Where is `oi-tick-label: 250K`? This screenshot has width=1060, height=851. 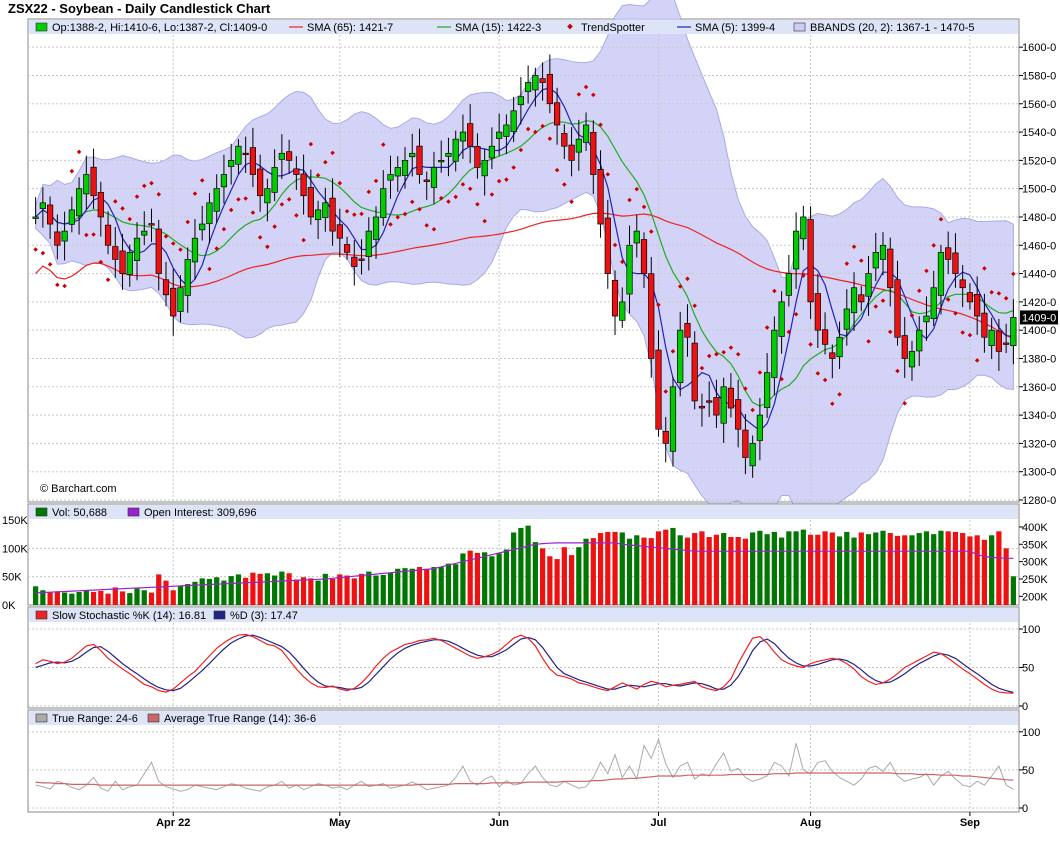 oi-tick-label: 250K is located at coordinates (1035, 580).